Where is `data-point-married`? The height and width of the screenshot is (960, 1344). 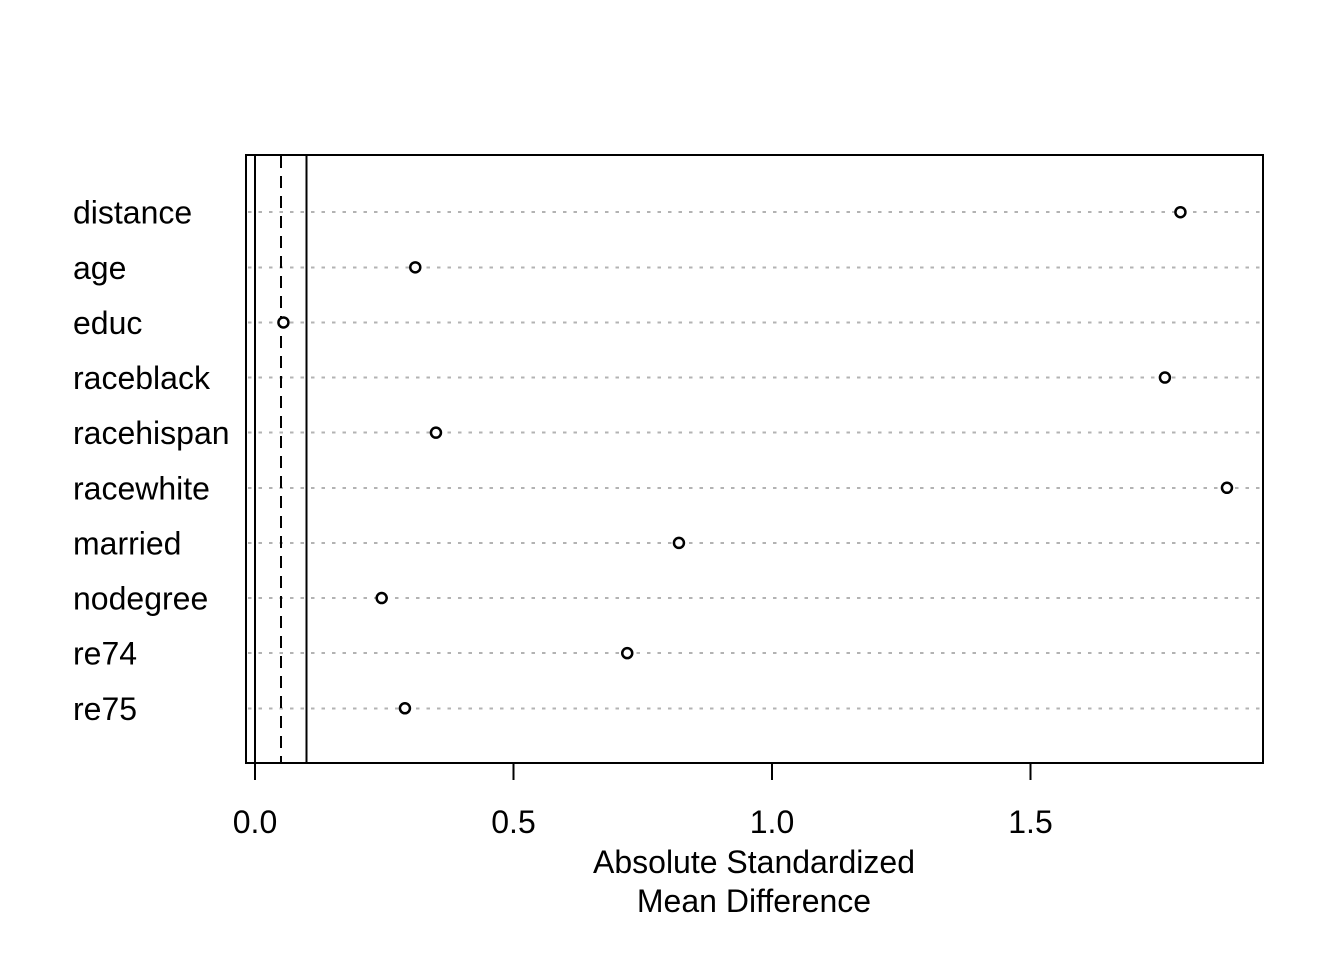 data-point-married is located at coordinates (679, 543).